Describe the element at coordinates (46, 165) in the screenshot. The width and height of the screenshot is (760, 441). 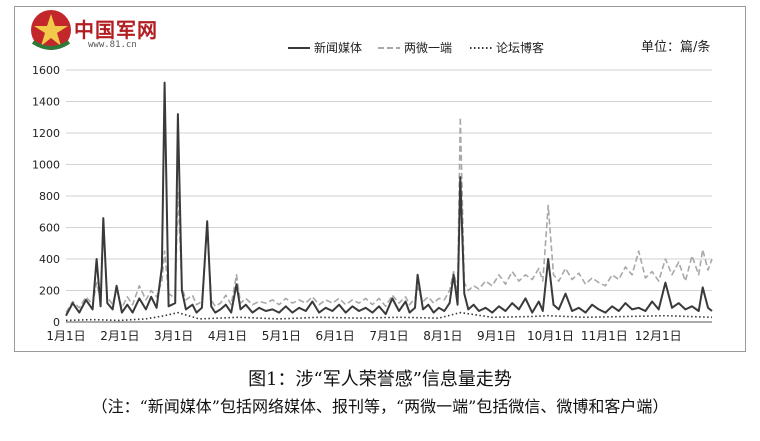
I see `y-tick-label: 1000` at that location.